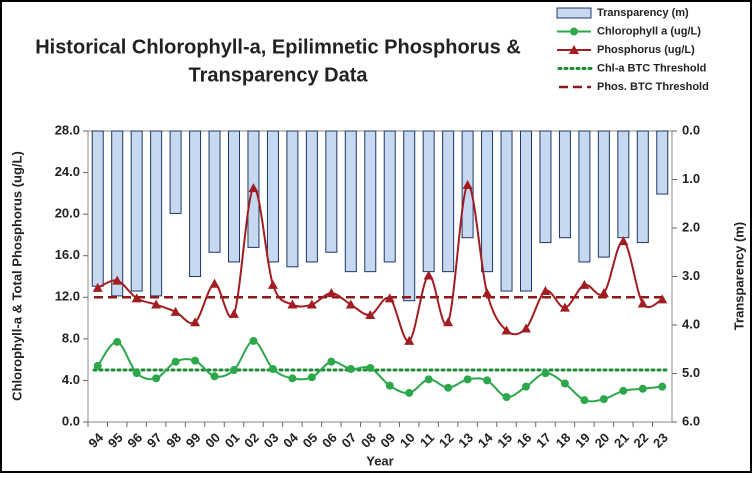  Describe the element at coordinates (379, 460) in the screenshot. I see `x-axis-label: Year` at that location.